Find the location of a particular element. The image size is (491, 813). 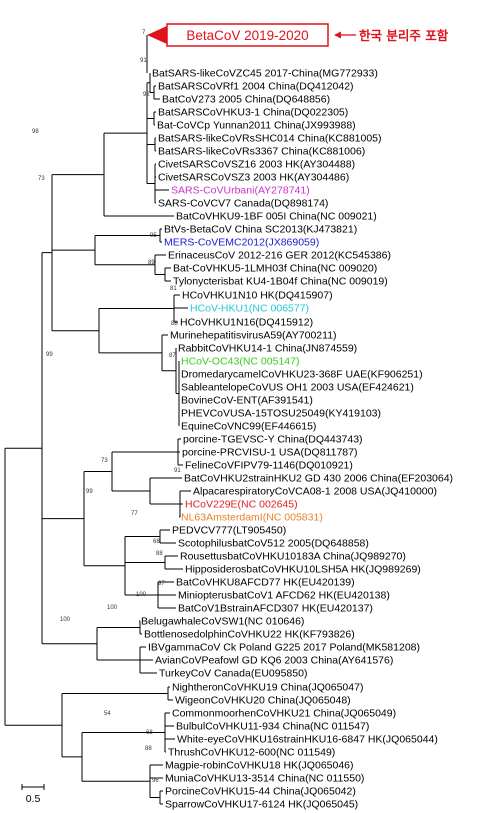

leaf-label: porcine-PRCVISU-1 USA(DQ811787) is located at coordinates (269, 453).